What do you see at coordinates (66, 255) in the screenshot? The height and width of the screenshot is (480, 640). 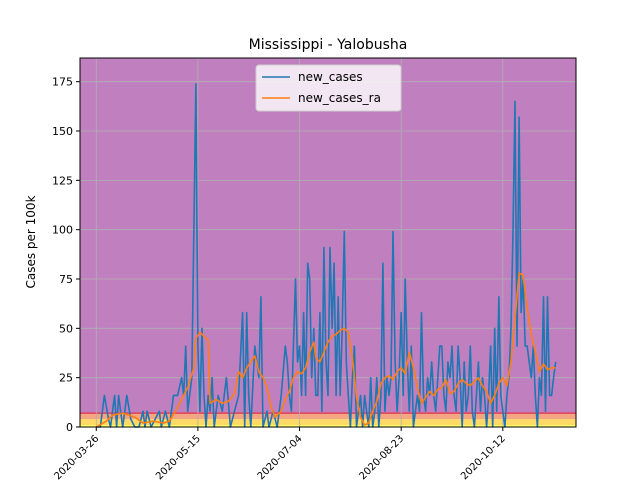 I see `y-axis: 0 25 50 75 100 125 150 175` at bounding box center [66, 255].